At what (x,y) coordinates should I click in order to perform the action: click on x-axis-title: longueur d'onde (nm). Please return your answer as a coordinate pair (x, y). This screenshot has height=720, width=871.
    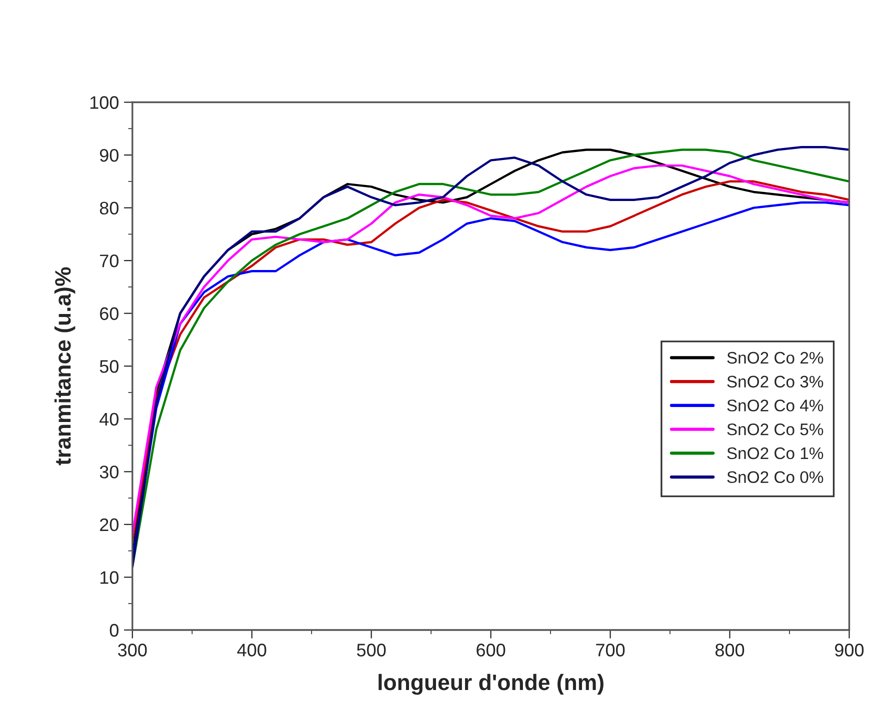
    Looking at the image, I should click on (491, 684).